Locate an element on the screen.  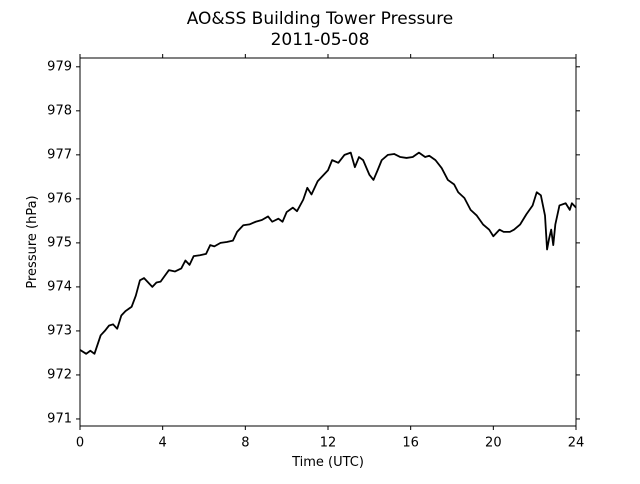
y-tick-label: 972 is located at coordinates (59, 374).